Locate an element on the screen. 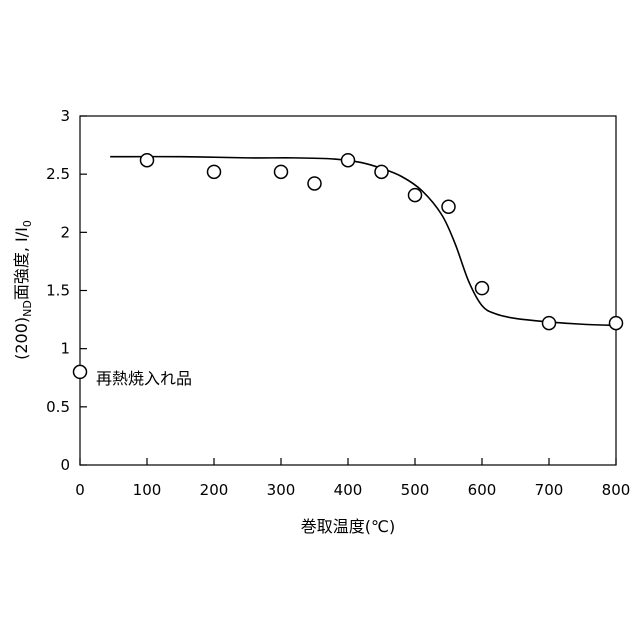 The image size is (640, 640). y-tick-label: 2.5 is located at coordinates (58, 174).